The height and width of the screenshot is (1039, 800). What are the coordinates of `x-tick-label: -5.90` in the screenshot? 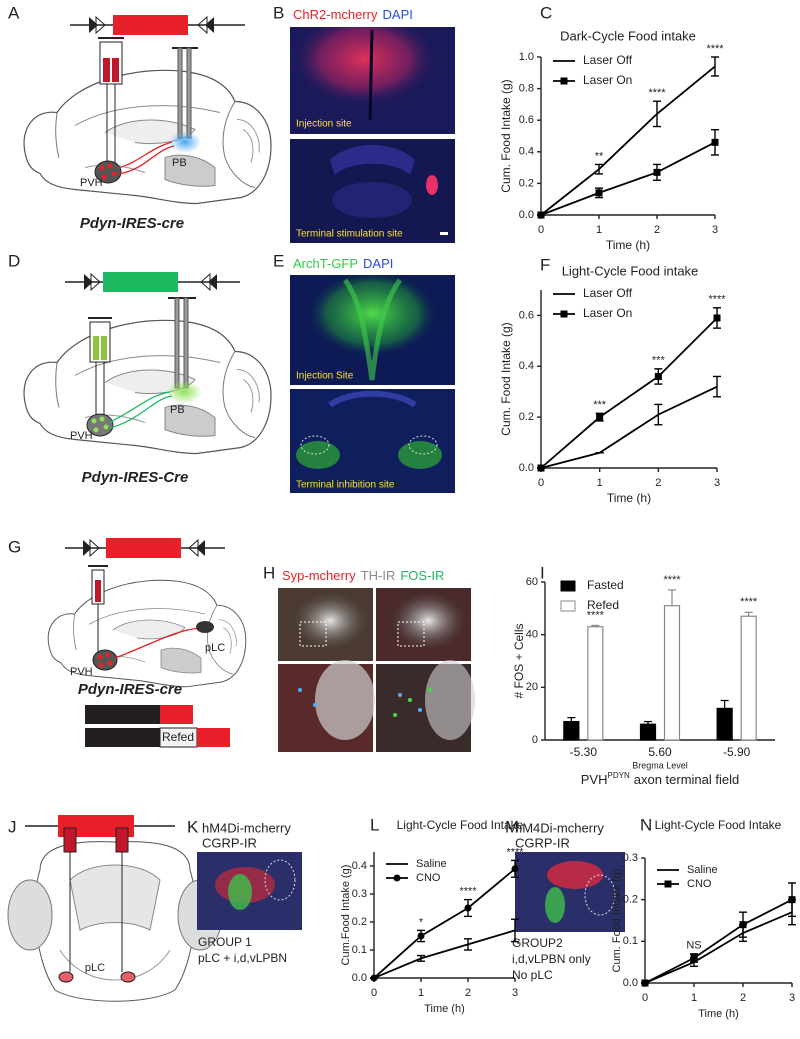 It's located at (737, 752).